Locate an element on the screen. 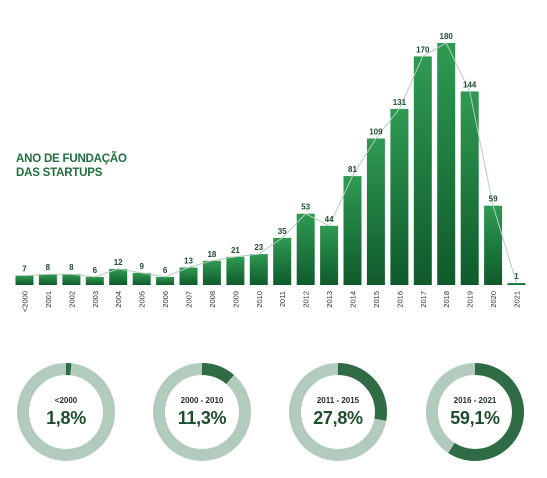  donut-percent: 59,1% is located at coordinates (475, 418).